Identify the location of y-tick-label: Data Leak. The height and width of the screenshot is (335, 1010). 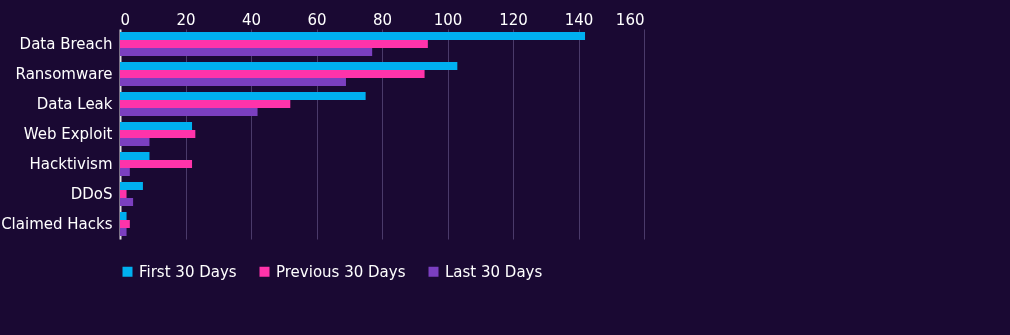
(74, 104).